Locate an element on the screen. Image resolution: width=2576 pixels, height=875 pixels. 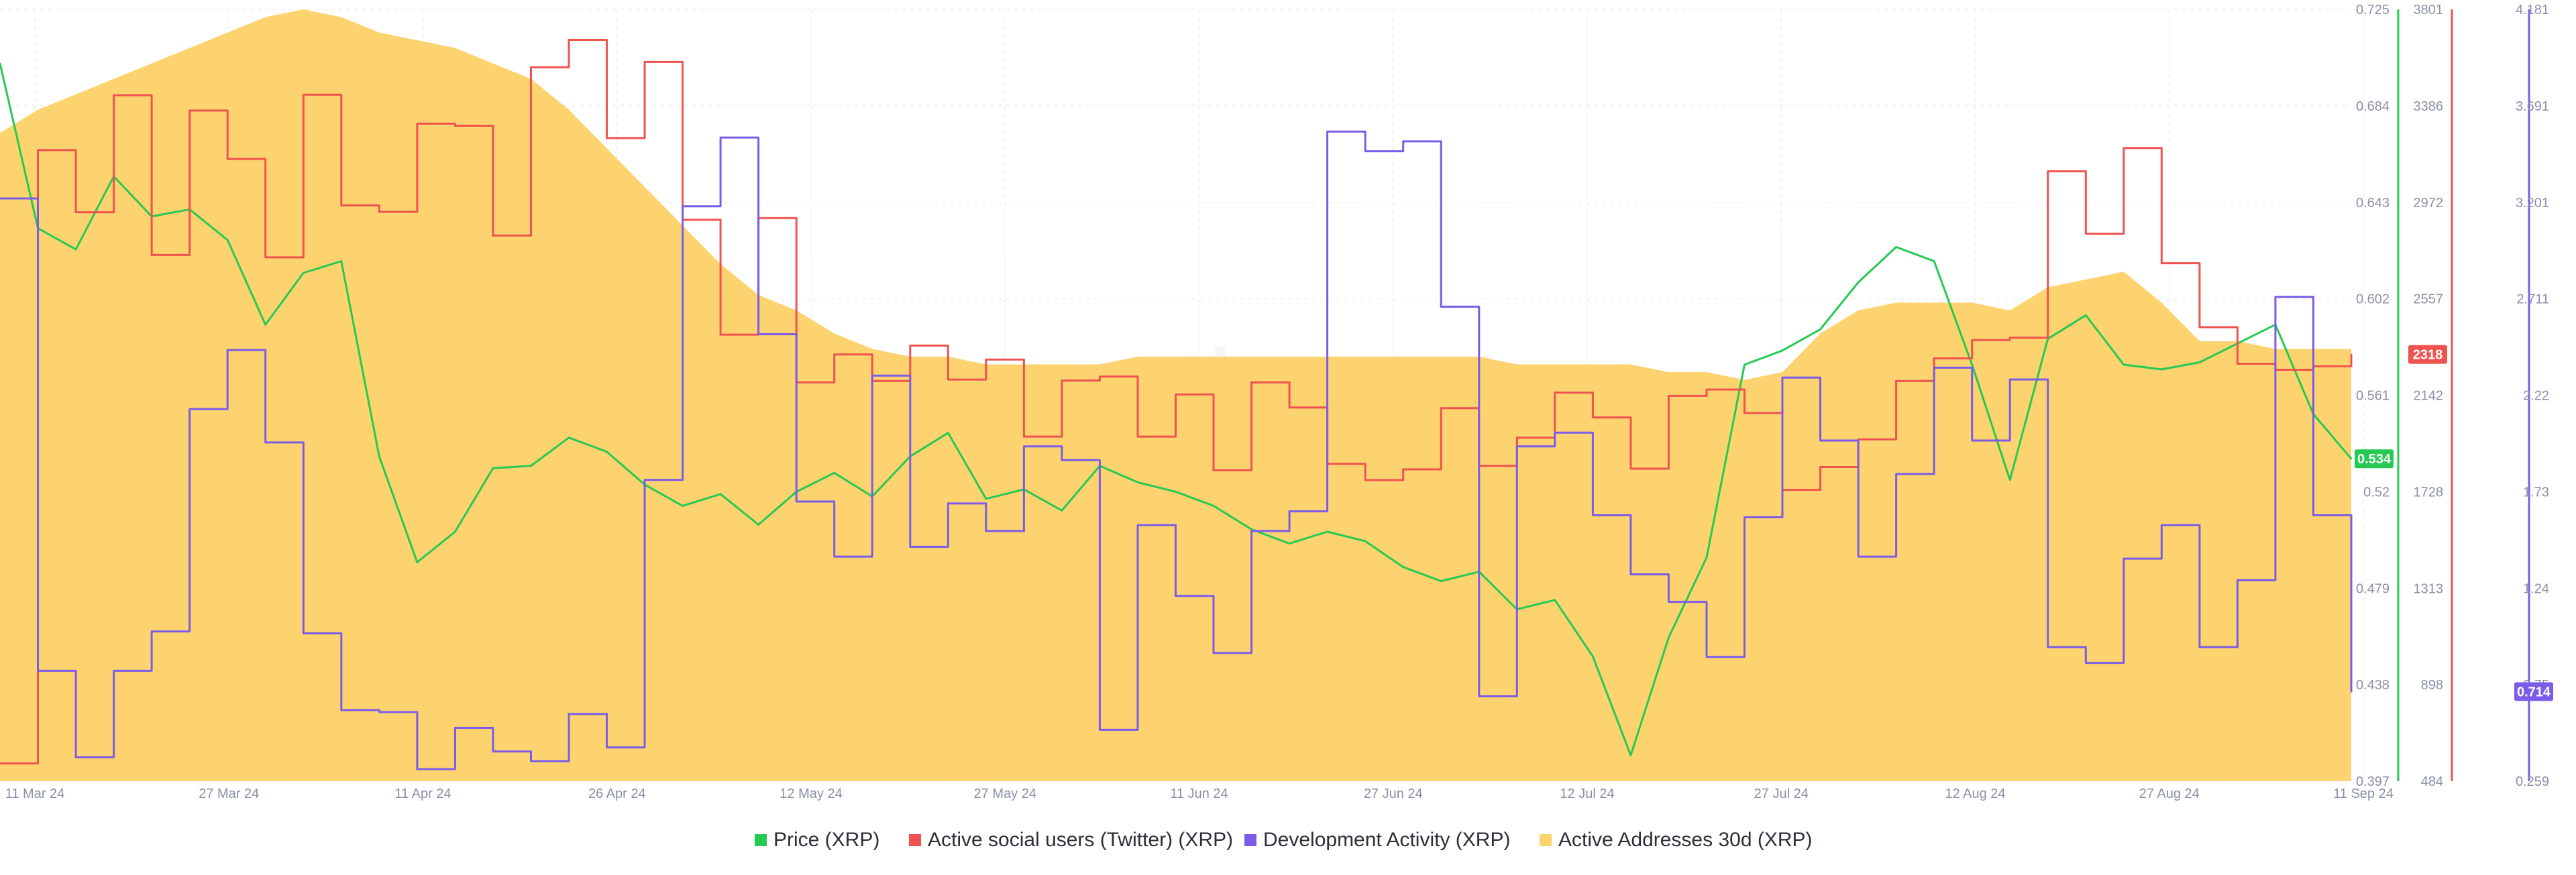
y-tick-label: 4.181 is located at coordinates (2532, 10).